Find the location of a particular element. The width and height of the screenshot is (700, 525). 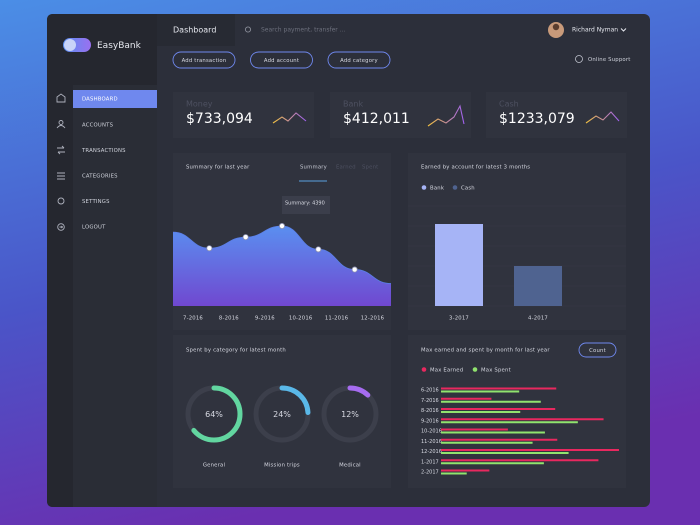

count-button is located at coordinates (597, 350).